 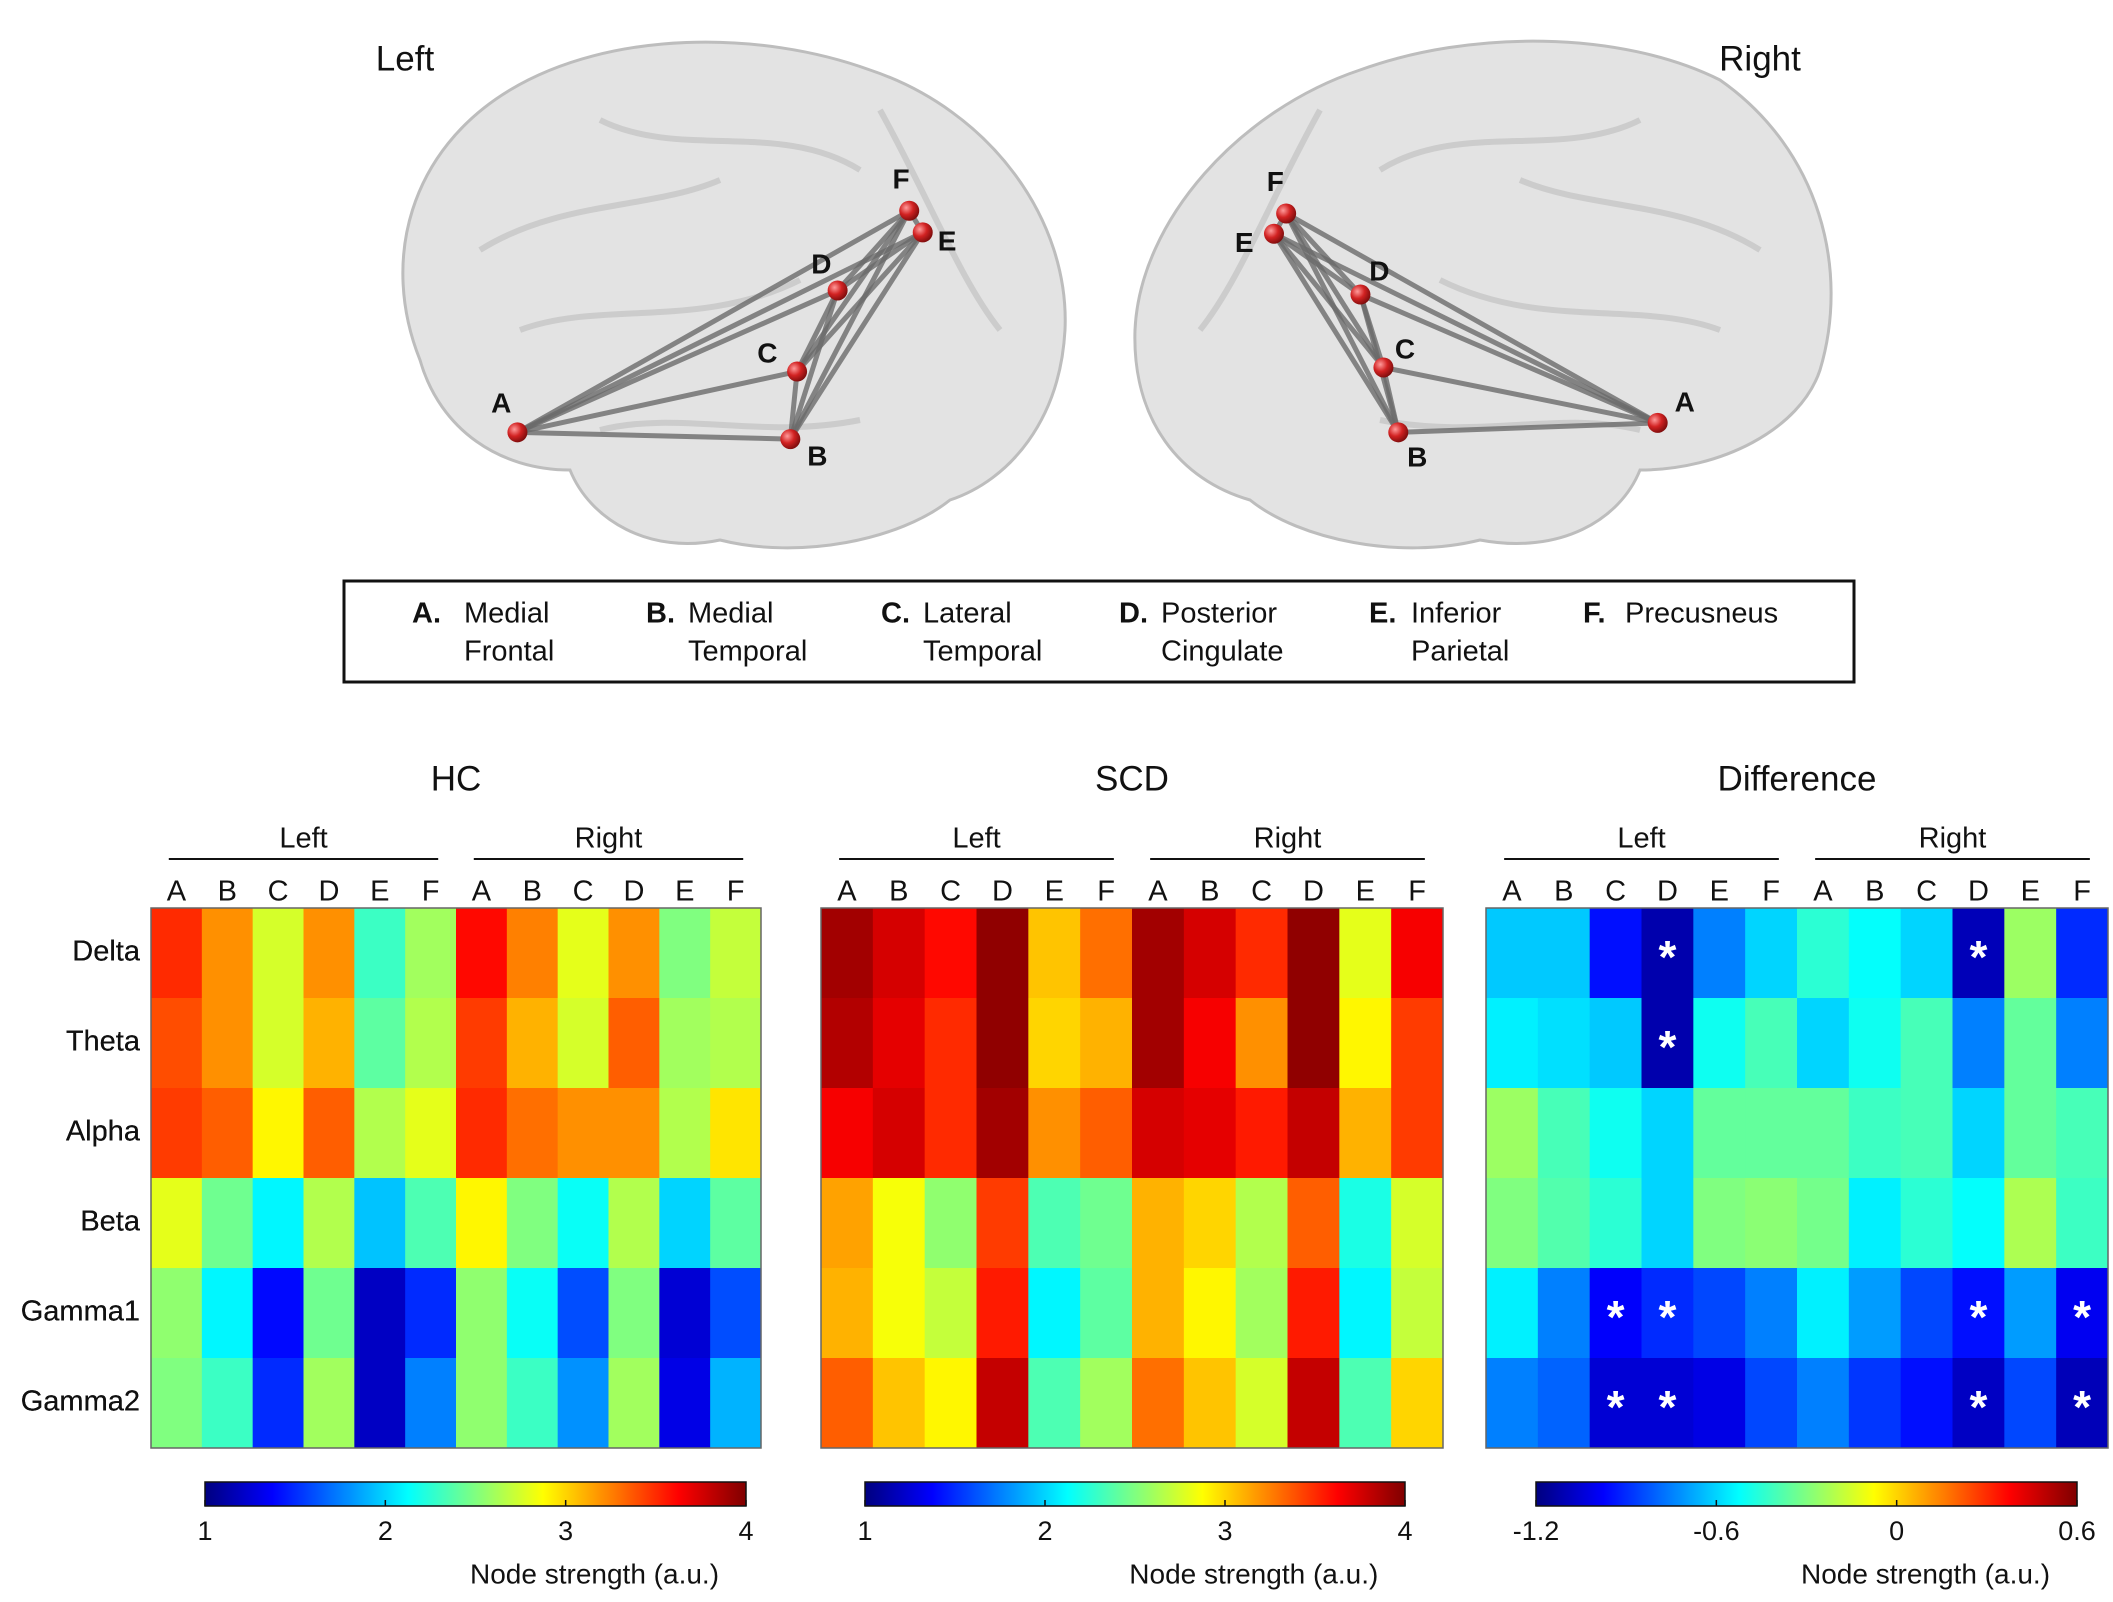 What do you see at coordinates (1483, 294) in the screenshot?
I see `brain-right` at bounding box center [1483, 294].